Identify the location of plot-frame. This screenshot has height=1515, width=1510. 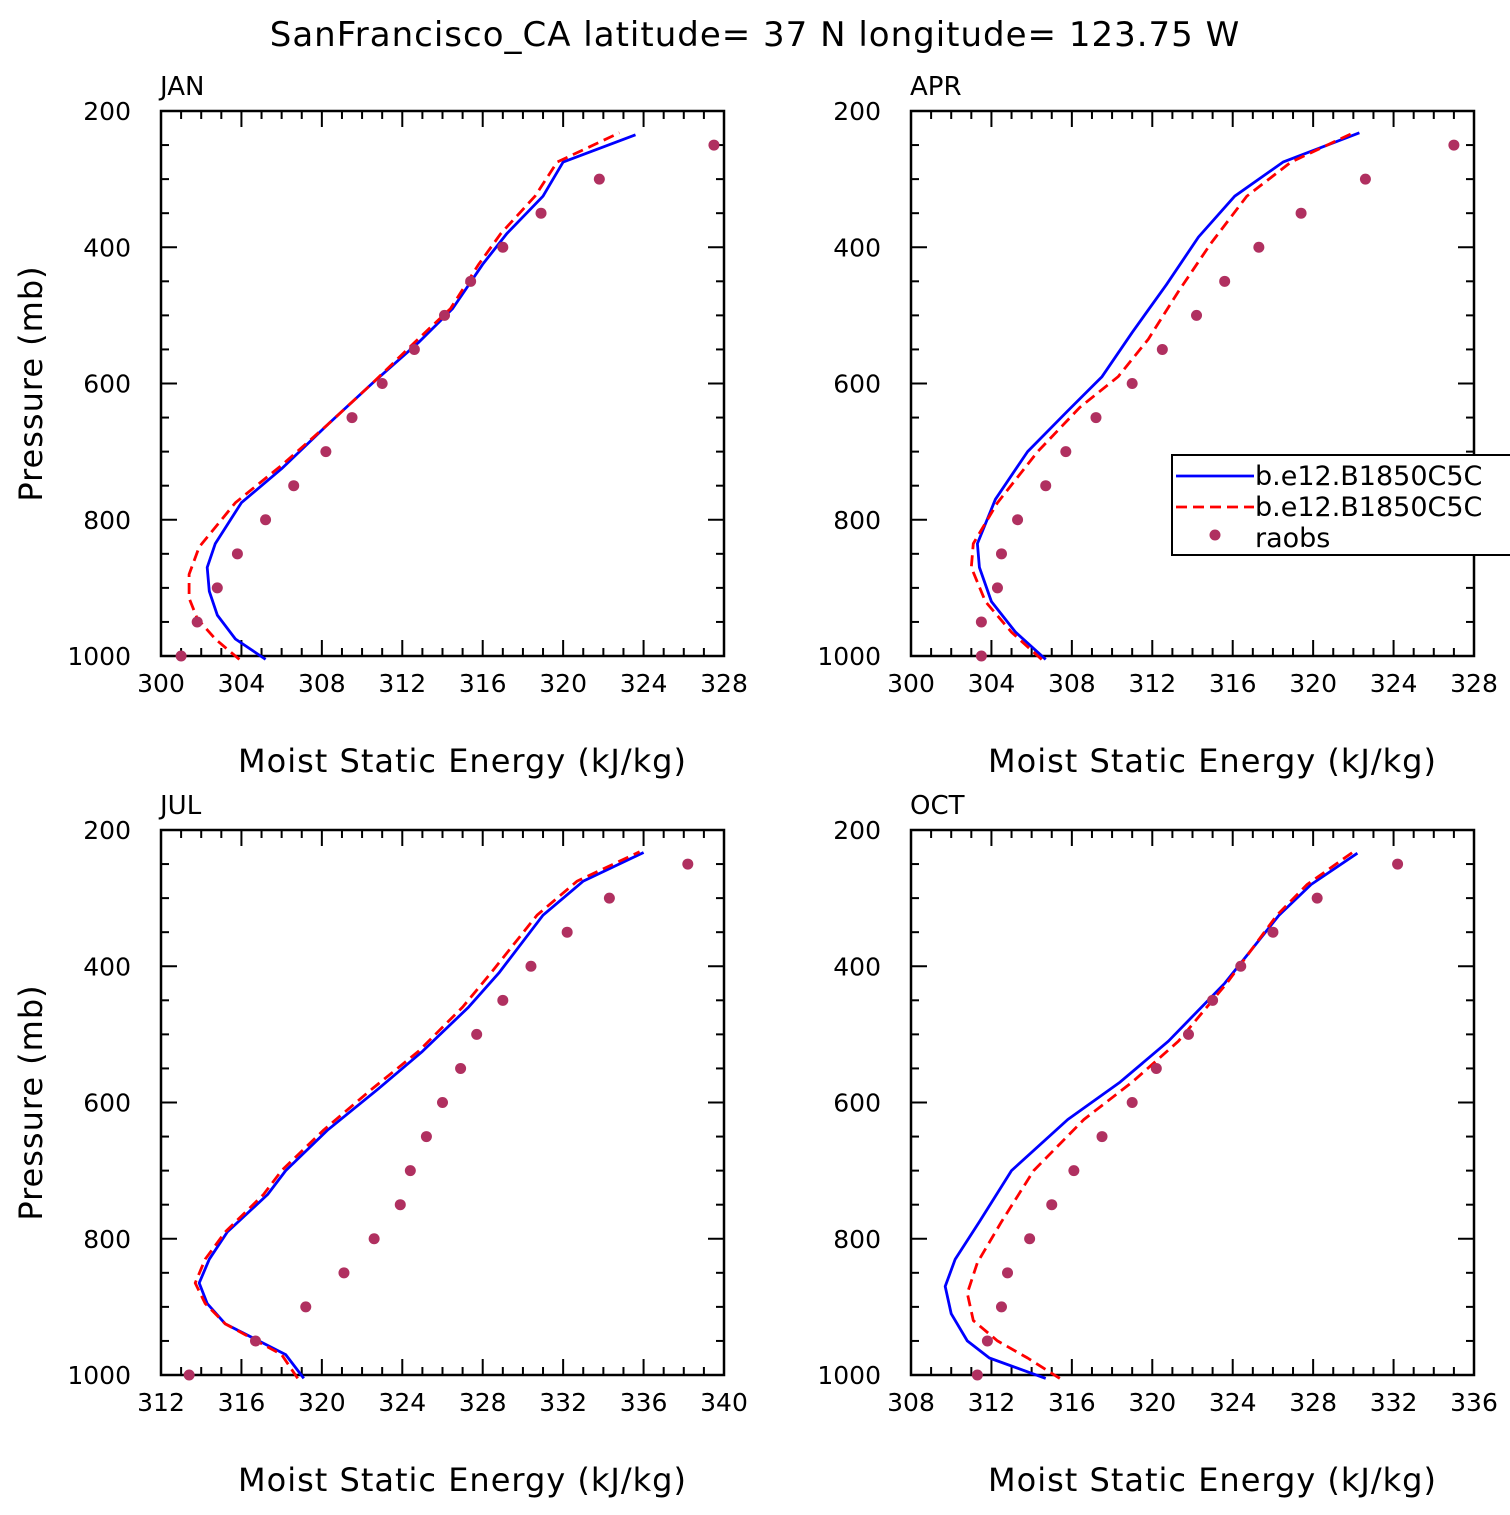
(442, 383).